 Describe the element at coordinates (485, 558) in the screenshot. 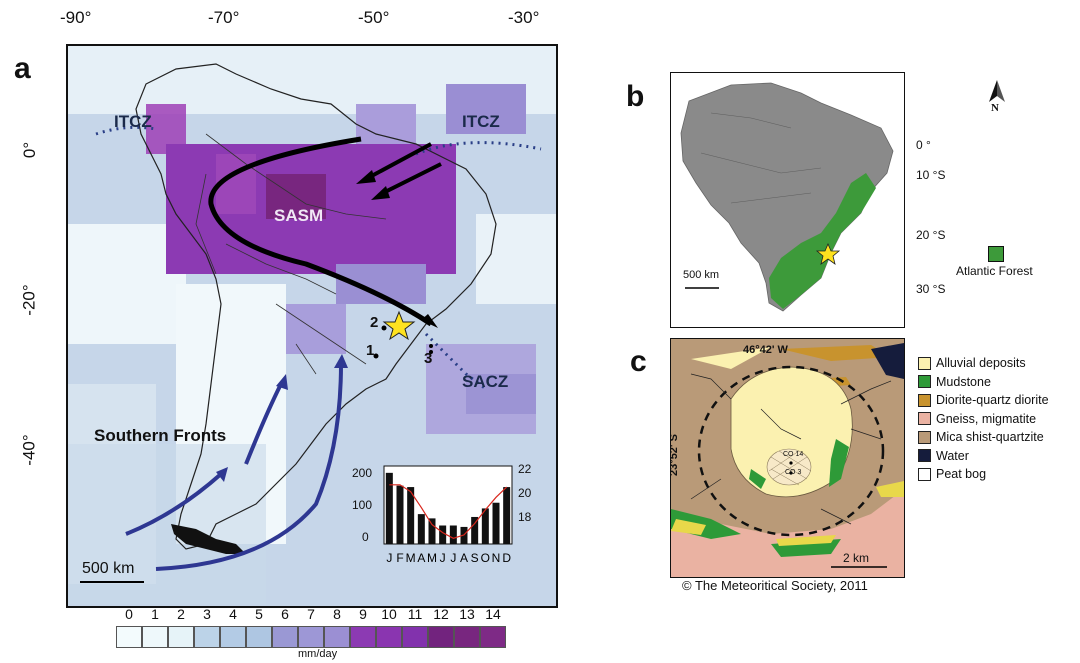

I see `month-tick-label: O` at that location.